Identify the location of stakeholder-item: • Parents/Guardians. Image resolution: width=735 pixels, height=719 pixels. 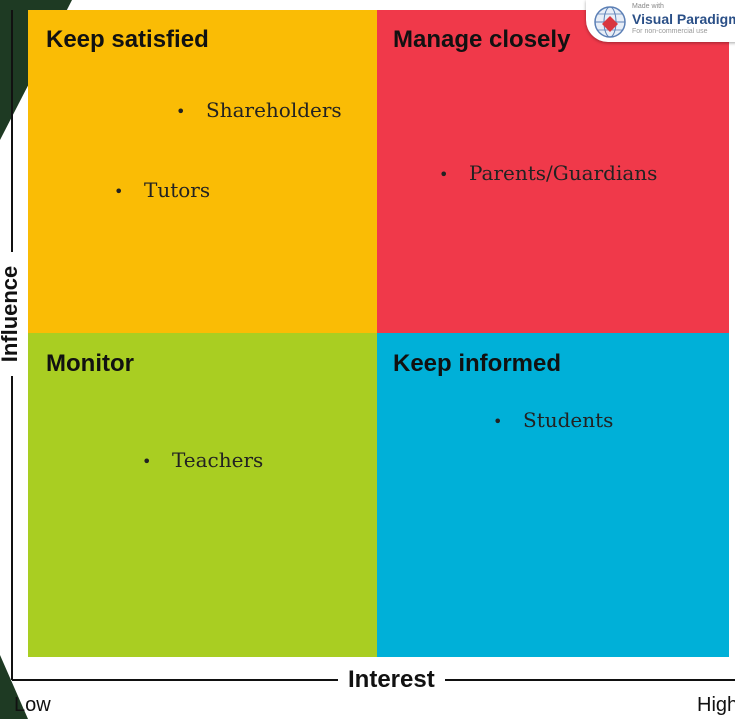
(548, 173).